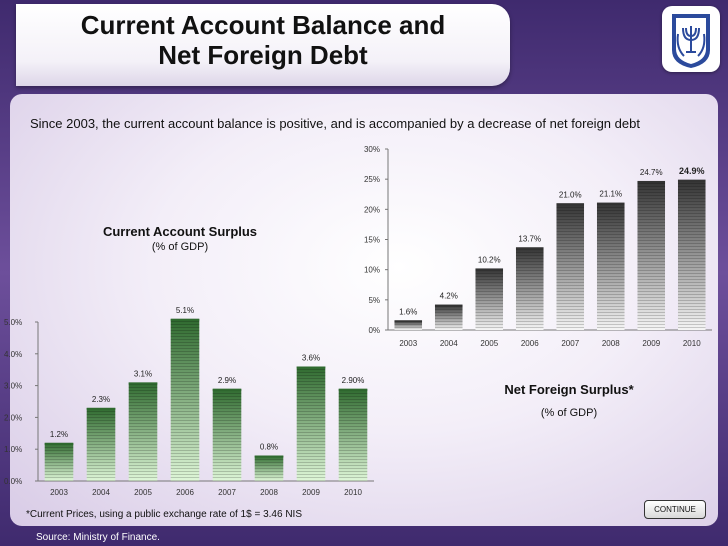  What do you see at coordinates (691, 39) in the screenshot?
I see `state-emblem-icon` at bounding box center [691, 39].